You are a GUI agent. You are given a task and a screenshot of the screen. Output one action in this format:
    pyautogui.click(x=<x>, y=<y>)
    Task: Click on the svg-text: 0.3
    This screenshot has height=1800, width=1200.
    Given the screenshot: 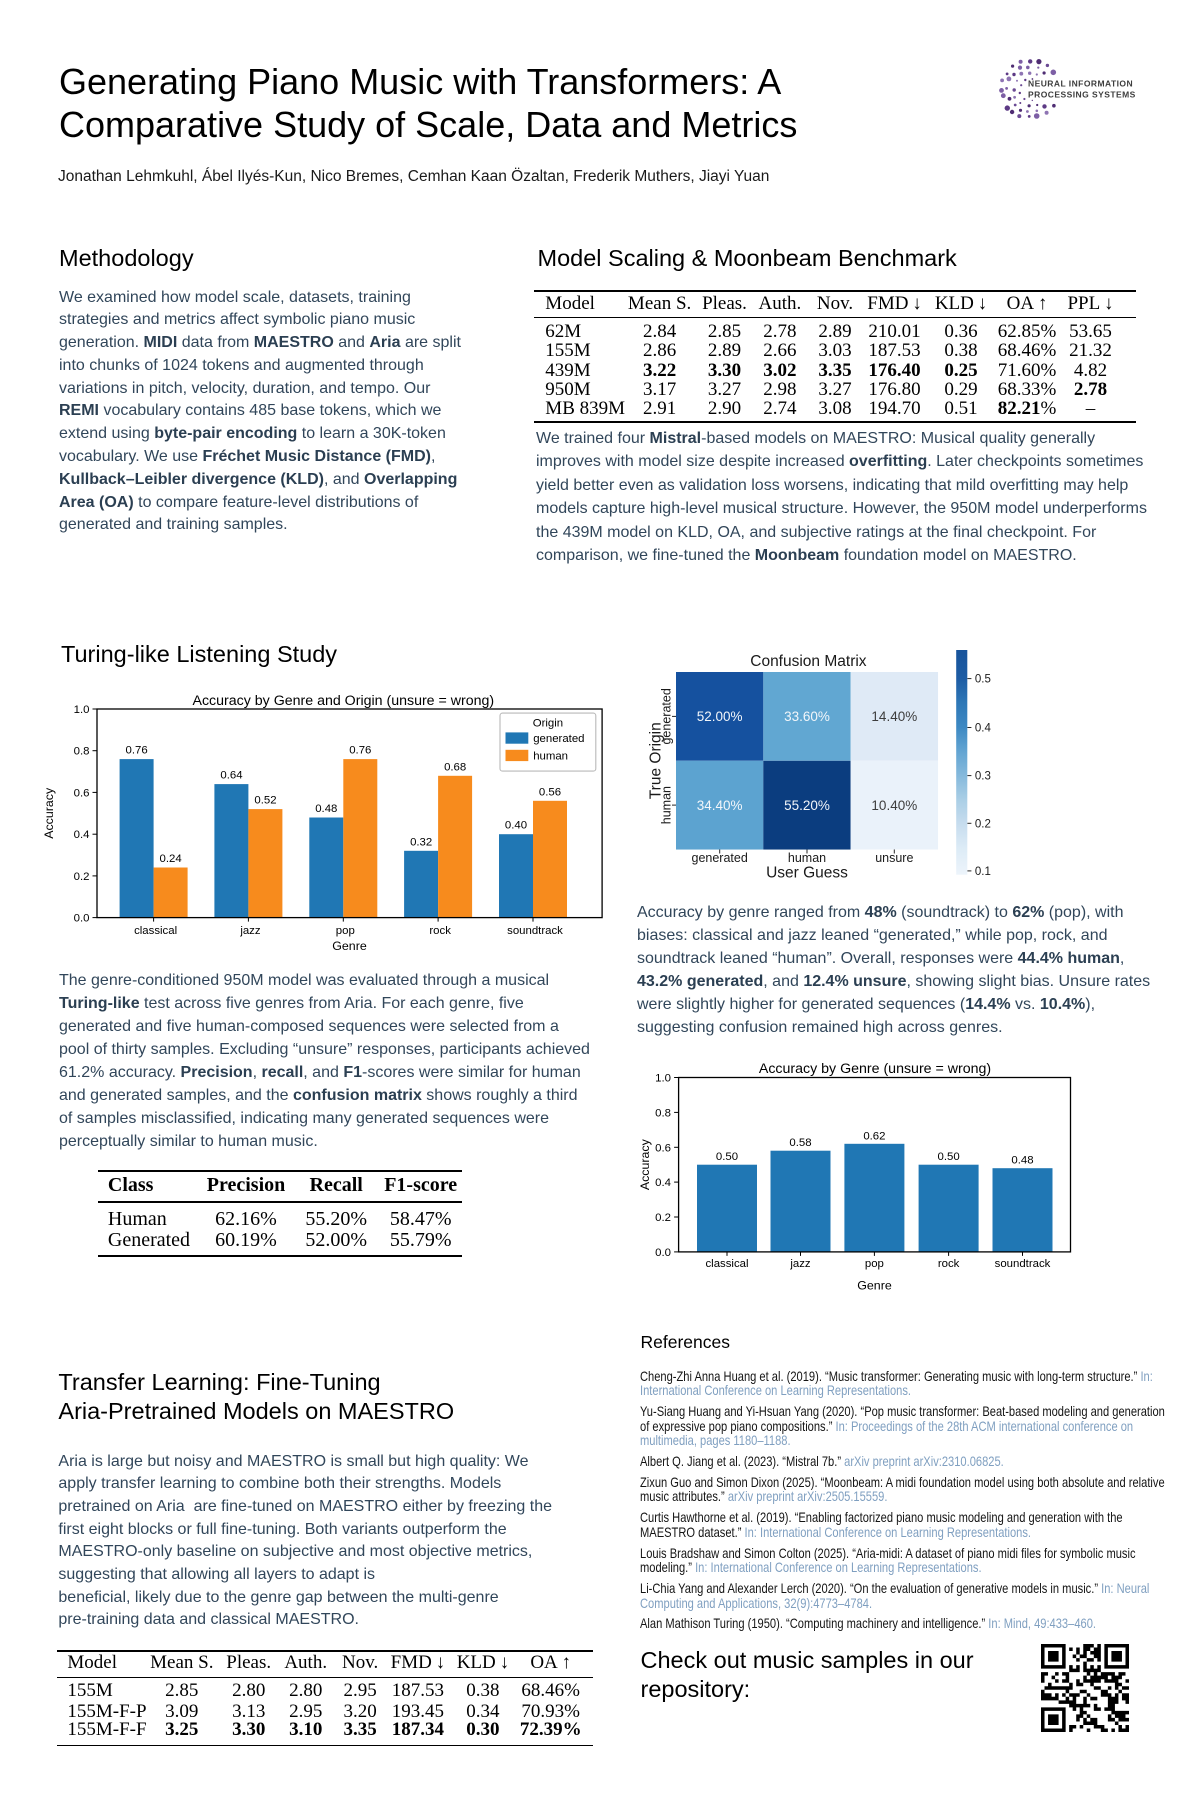 What is the action you would take?
    pyautogui.click(x=983, y=777)
    